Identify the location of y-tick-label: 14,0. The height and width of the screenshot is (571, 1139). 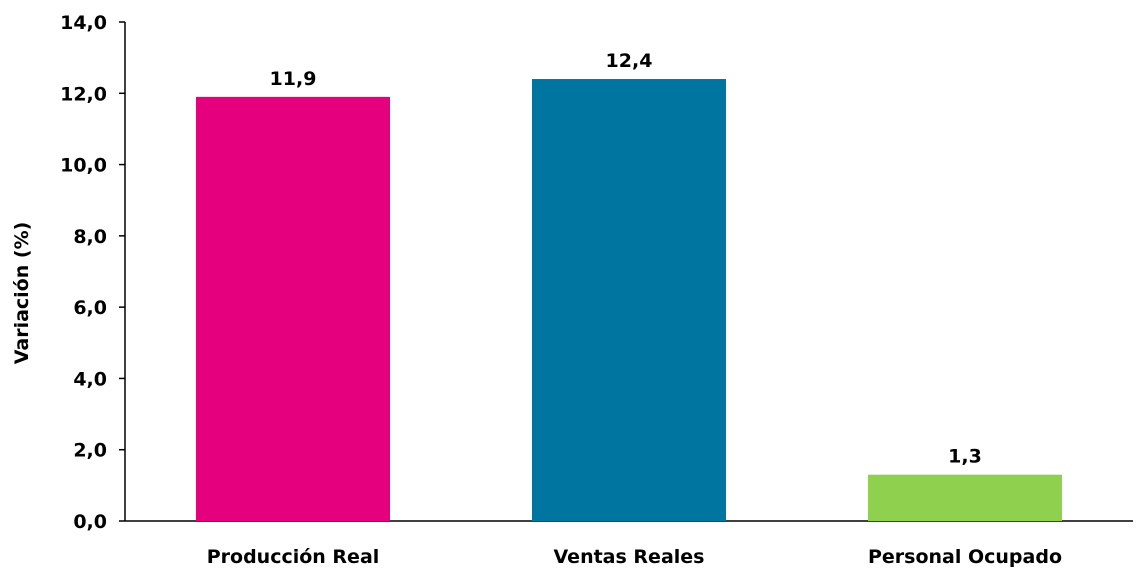
(83, 23).